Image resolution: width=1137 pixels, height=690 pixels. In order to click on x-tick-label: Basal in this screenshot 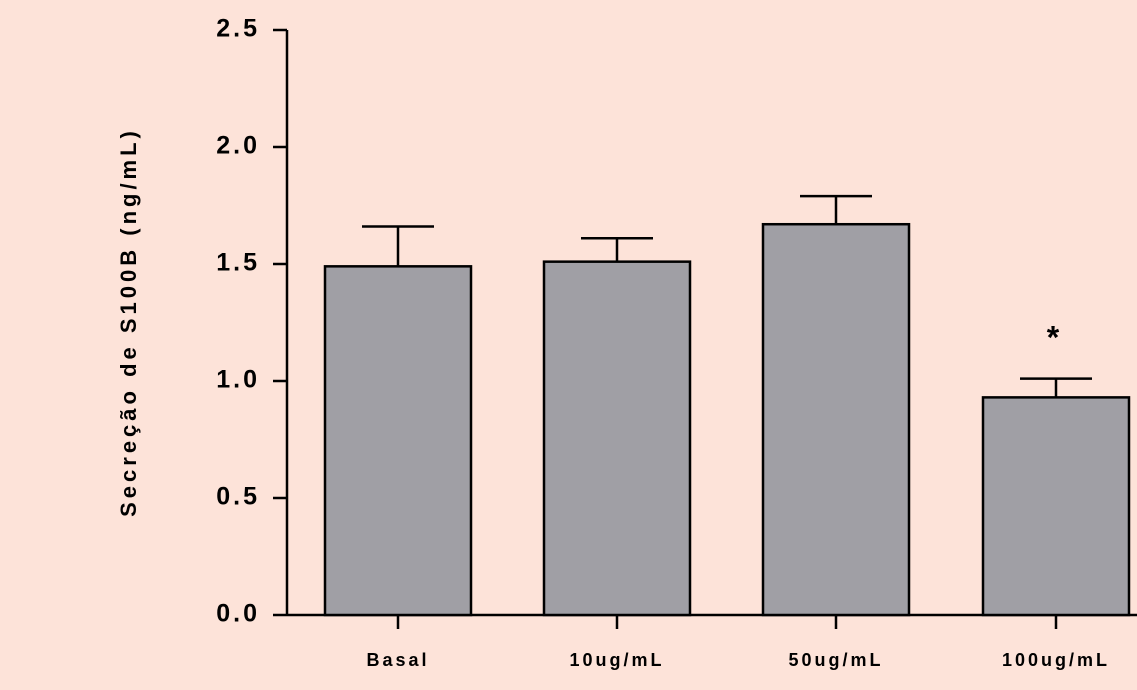, I will do `click(397, 660)`.